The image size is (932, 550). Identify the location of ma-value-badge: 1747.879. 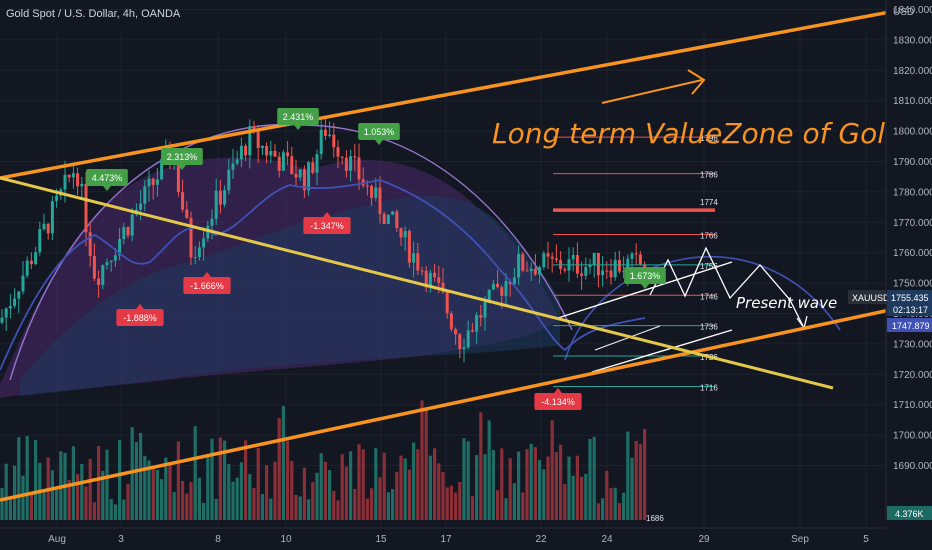
(911, 326).